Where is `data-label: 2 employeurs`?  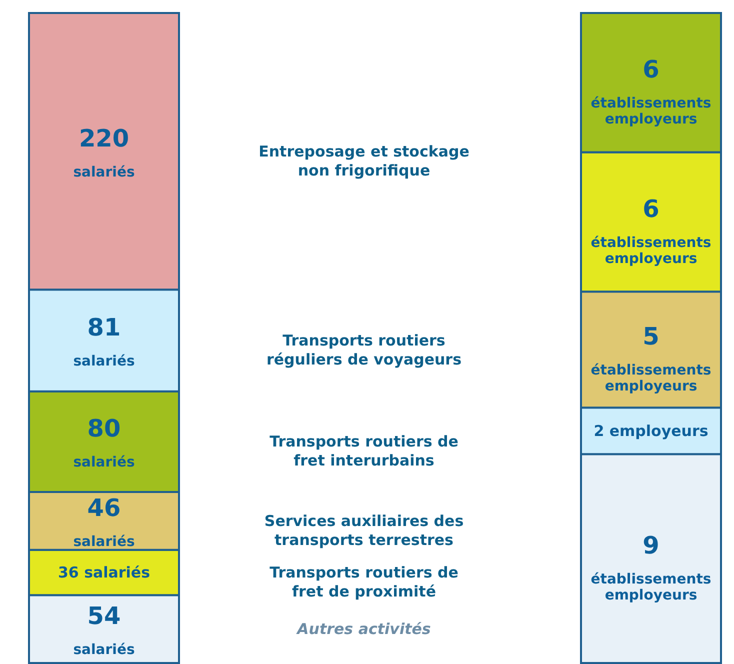 data-label: 2 employeurs is located at coordinates (651, 431).